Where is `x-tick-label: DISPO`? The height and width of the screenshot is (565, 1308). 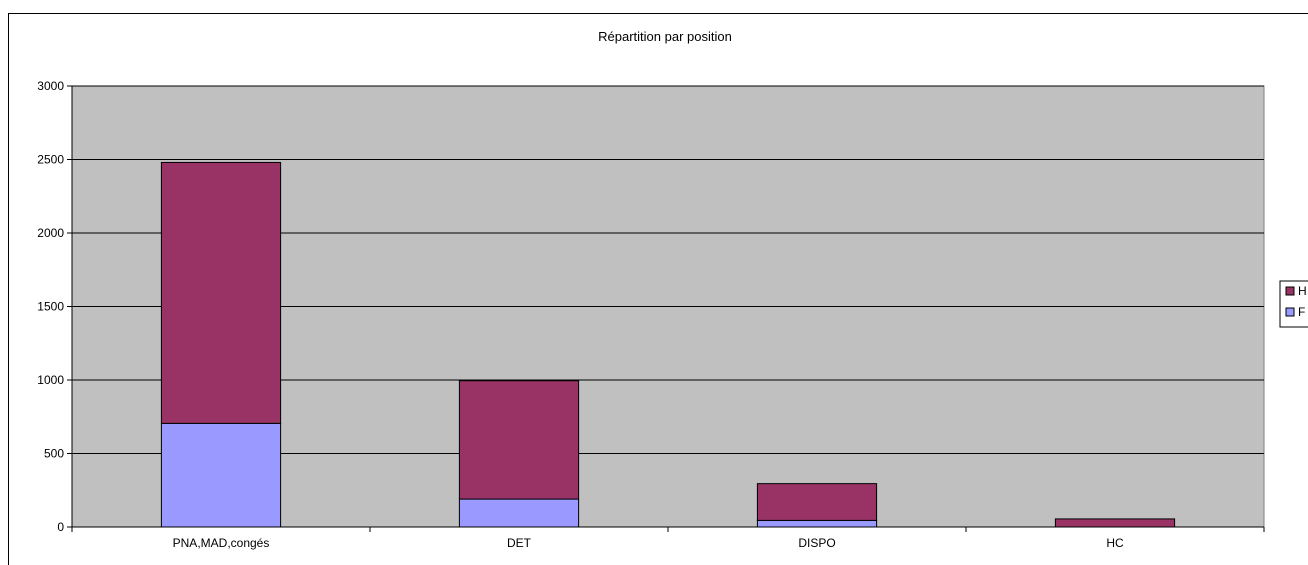 x-tick-label: DISPO is located at coordinates (816, 543).